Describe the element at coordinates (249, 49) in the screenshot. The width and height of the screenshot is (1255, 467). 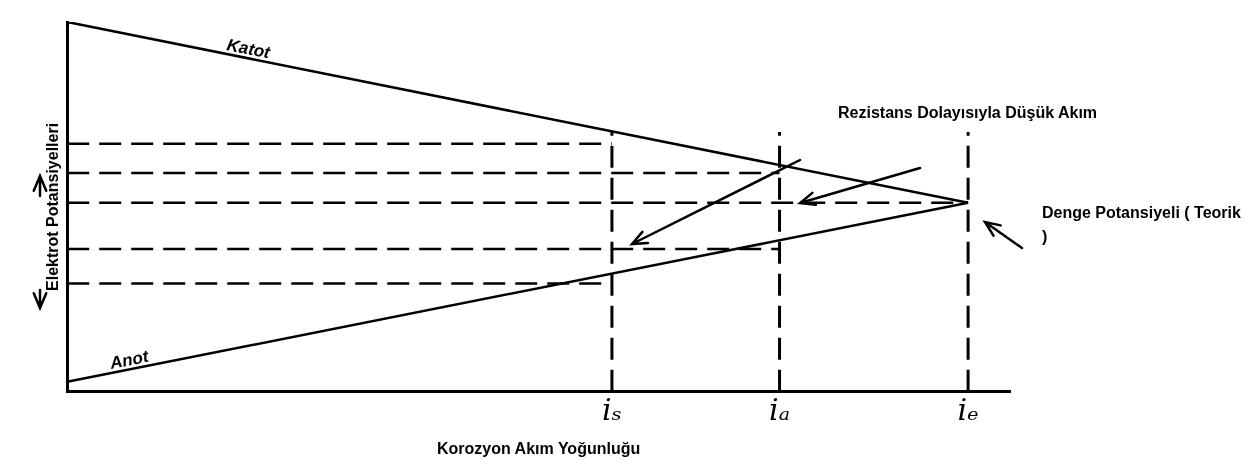
I see `text: Katot` at that location.